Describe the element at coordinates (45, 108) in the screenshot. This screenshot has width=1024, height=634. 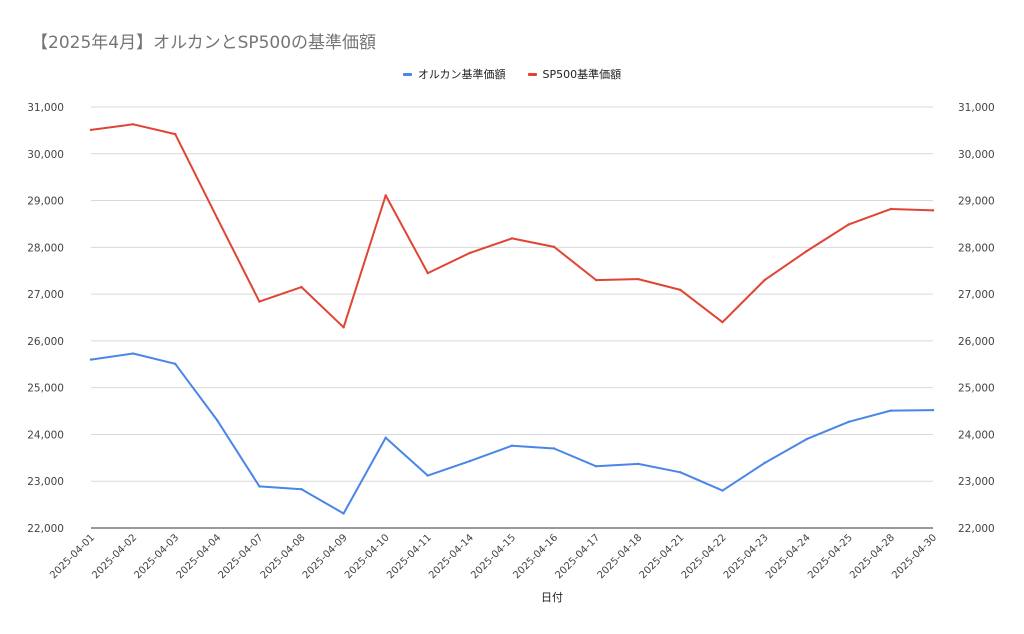
I see `y-tick-label-left: 31,000` at that location.